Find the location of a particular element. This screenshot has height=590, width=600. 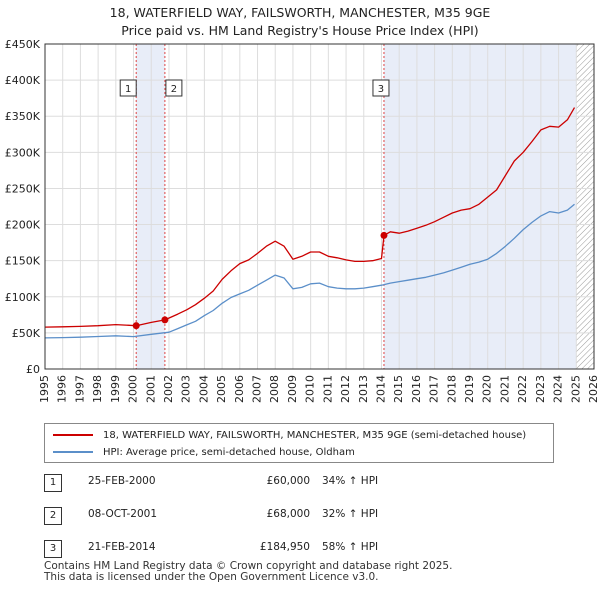

y-tick-label: £100K is located at coordinates (23, 297).